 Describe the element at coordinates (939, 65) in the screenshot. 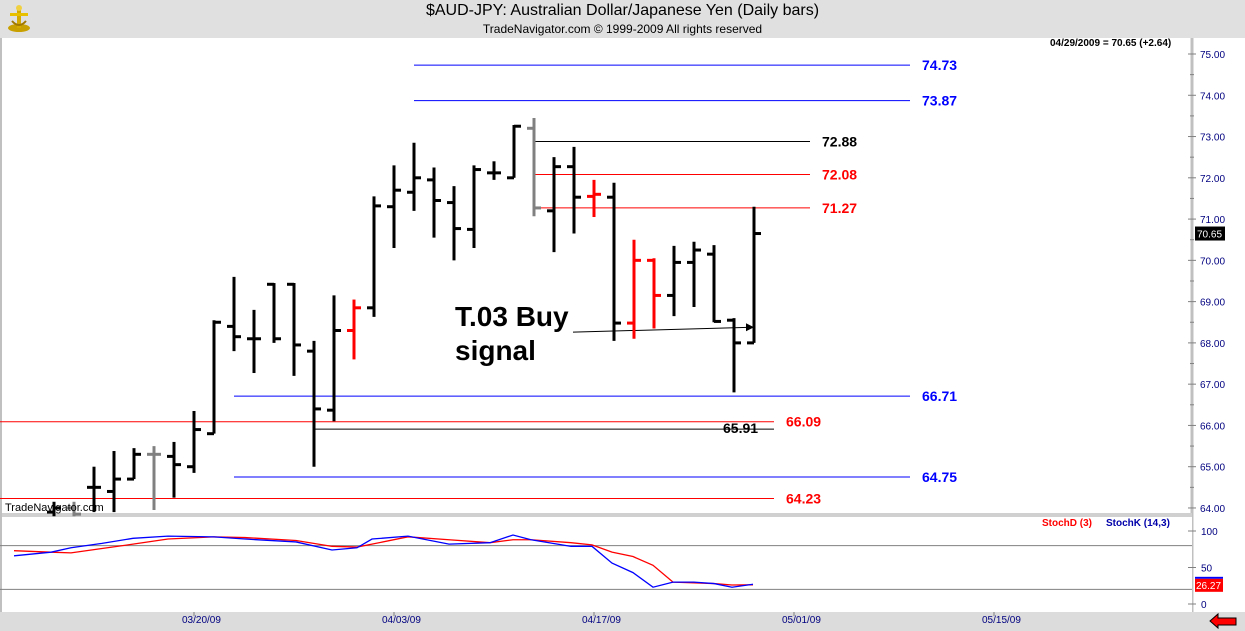

I see `level-label-74.73: 74.73` at that location.